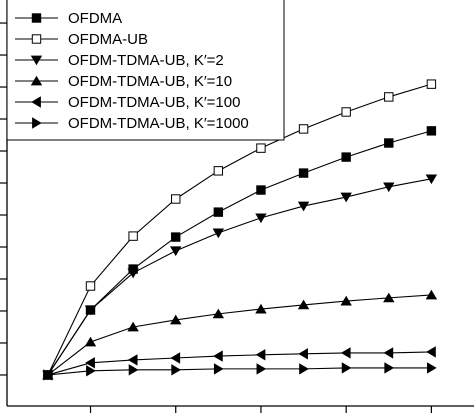 Image resolution: width=474 pixels, height=413 pixels. What do you see at coordinates (158, 123) in the screenshot?
I see `legend-label: OFDM-TDMA-UB, K′=1000` at bounding box center [158, 123].